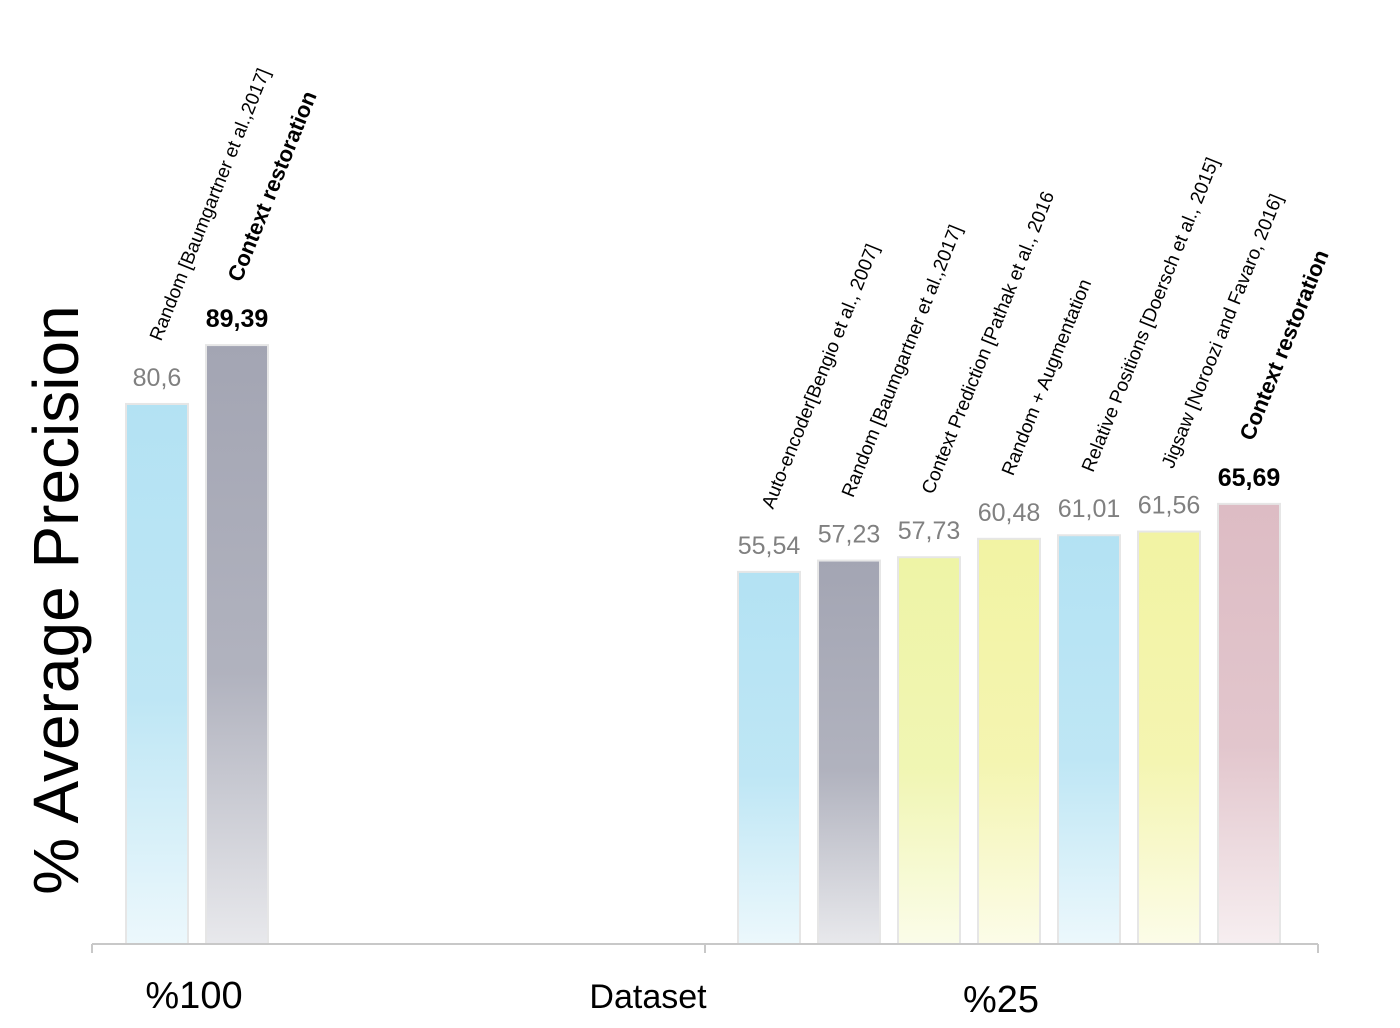 The width and height of the screenshot is (1400, 1028). I want to click on x-axis-ticks, so click(705, 948).